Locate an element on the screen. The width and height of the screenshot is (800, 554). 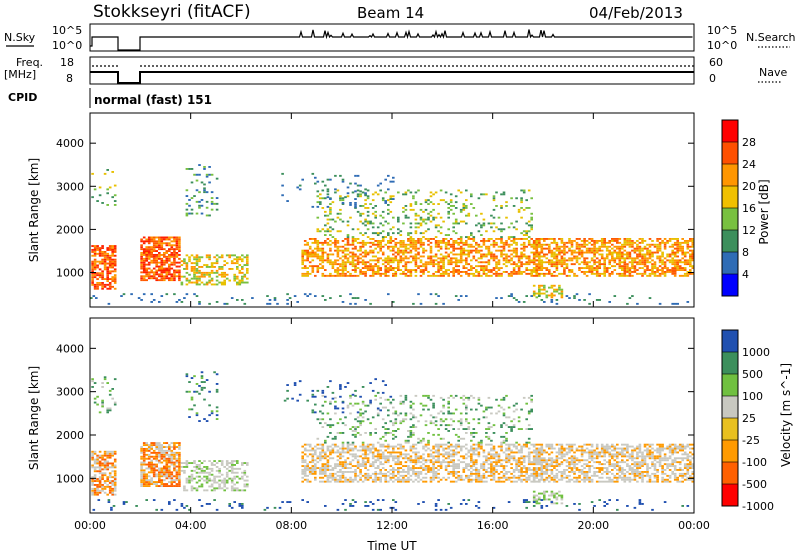
colorbar-tick-label: -100 is located at coordinates (754, 462).